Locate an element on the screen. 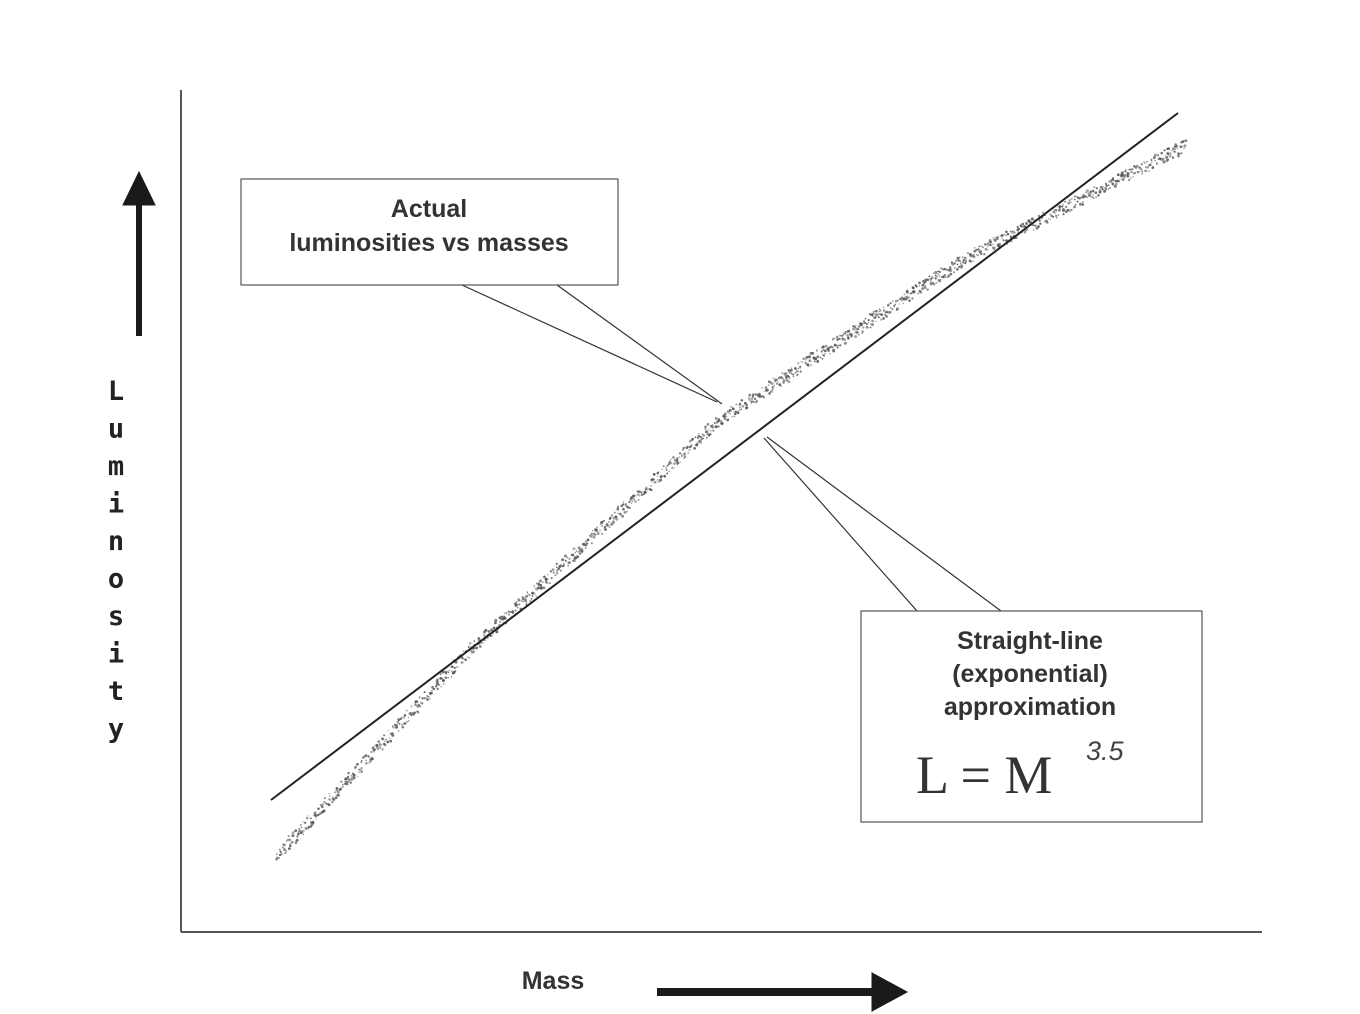 The height and width of the screenshot is (1014, 1360). fit-callout-line2: (exponential) is located at coordinates (1030, 674).